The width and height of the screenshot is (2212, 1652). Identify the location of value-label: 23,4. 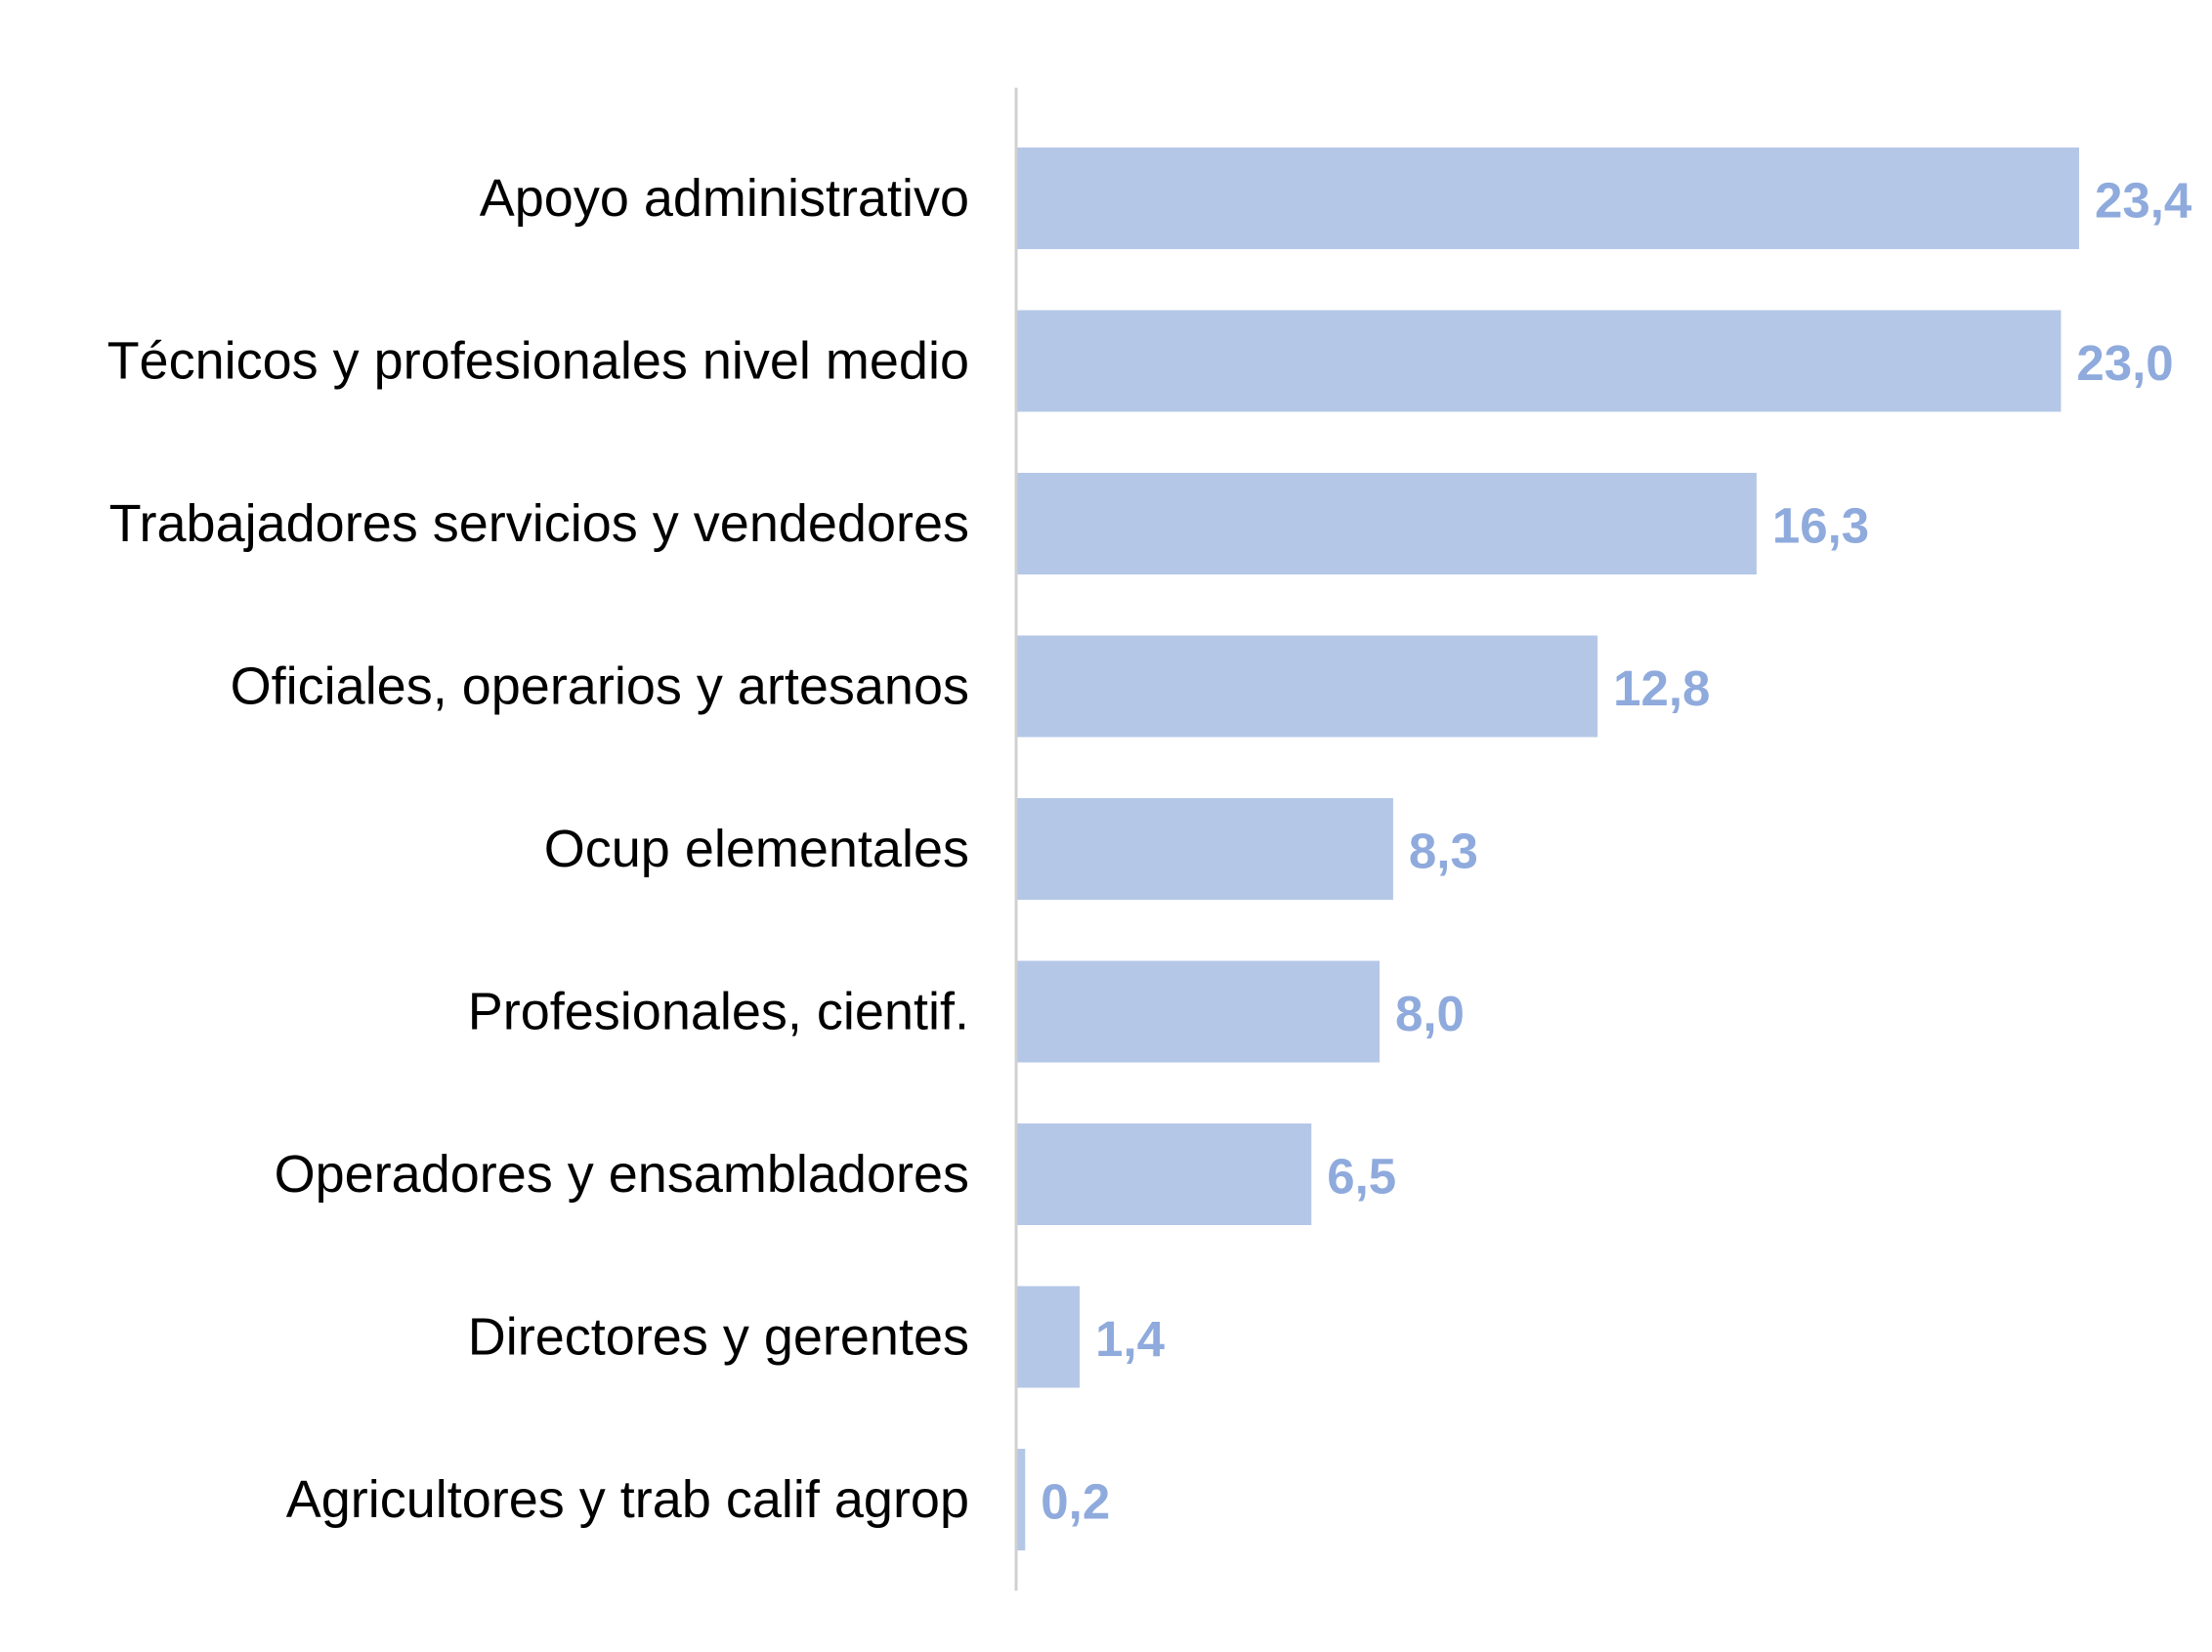
(2143, 201).